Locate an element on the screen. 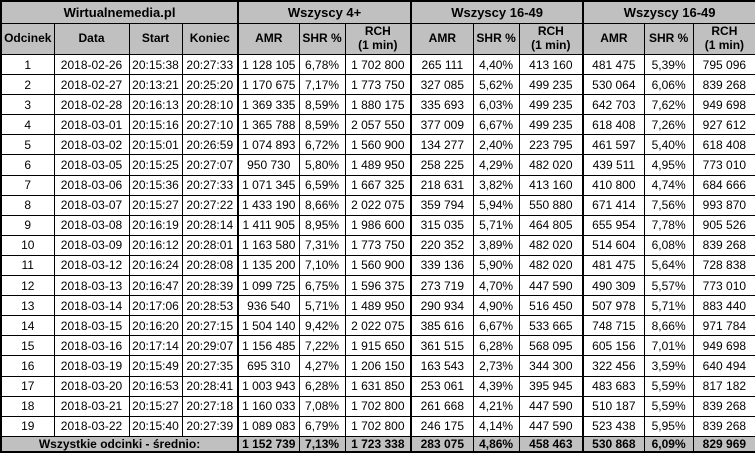  cell-shr-4plus: 5,80% is located at coordinates (322, 165).